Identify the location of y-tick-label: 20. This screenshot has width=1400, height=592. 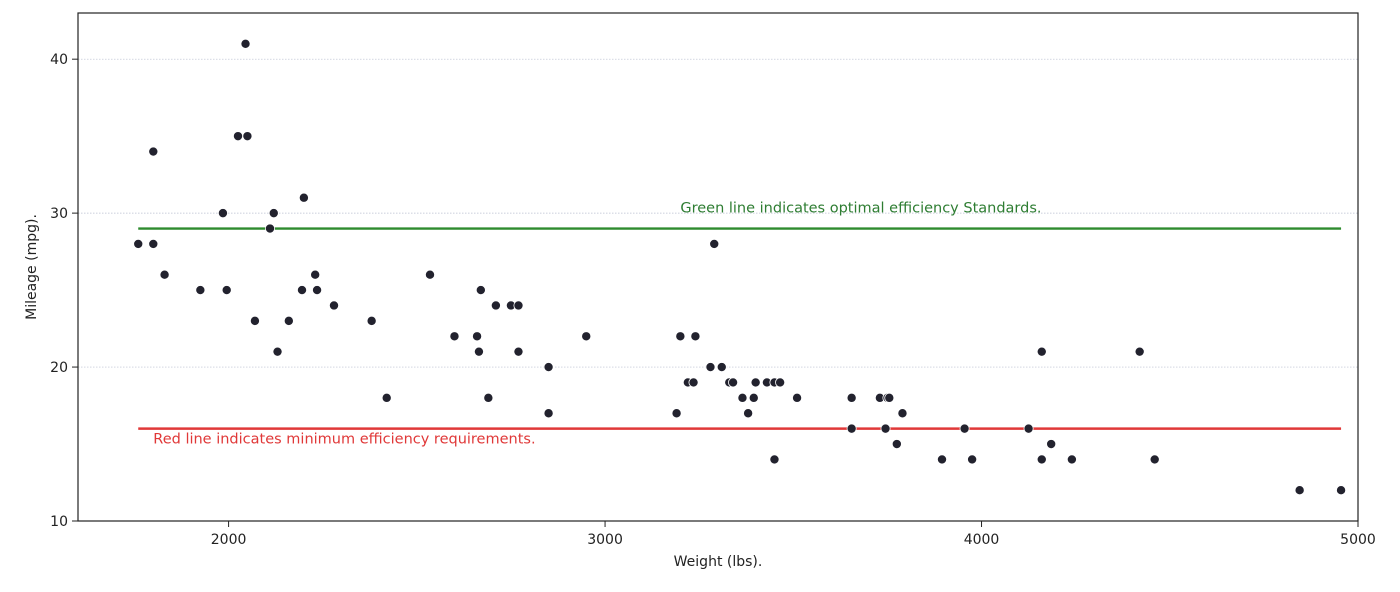
(59, 368).